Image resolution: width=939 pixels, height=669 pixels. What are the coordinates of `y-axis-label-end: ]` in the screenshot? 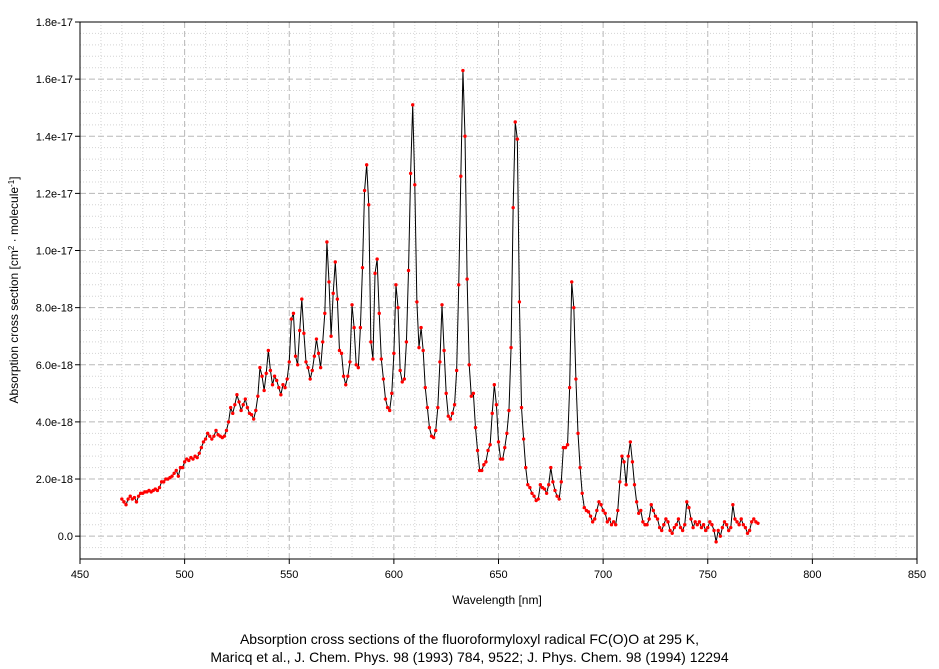 It's located at (14, 177).